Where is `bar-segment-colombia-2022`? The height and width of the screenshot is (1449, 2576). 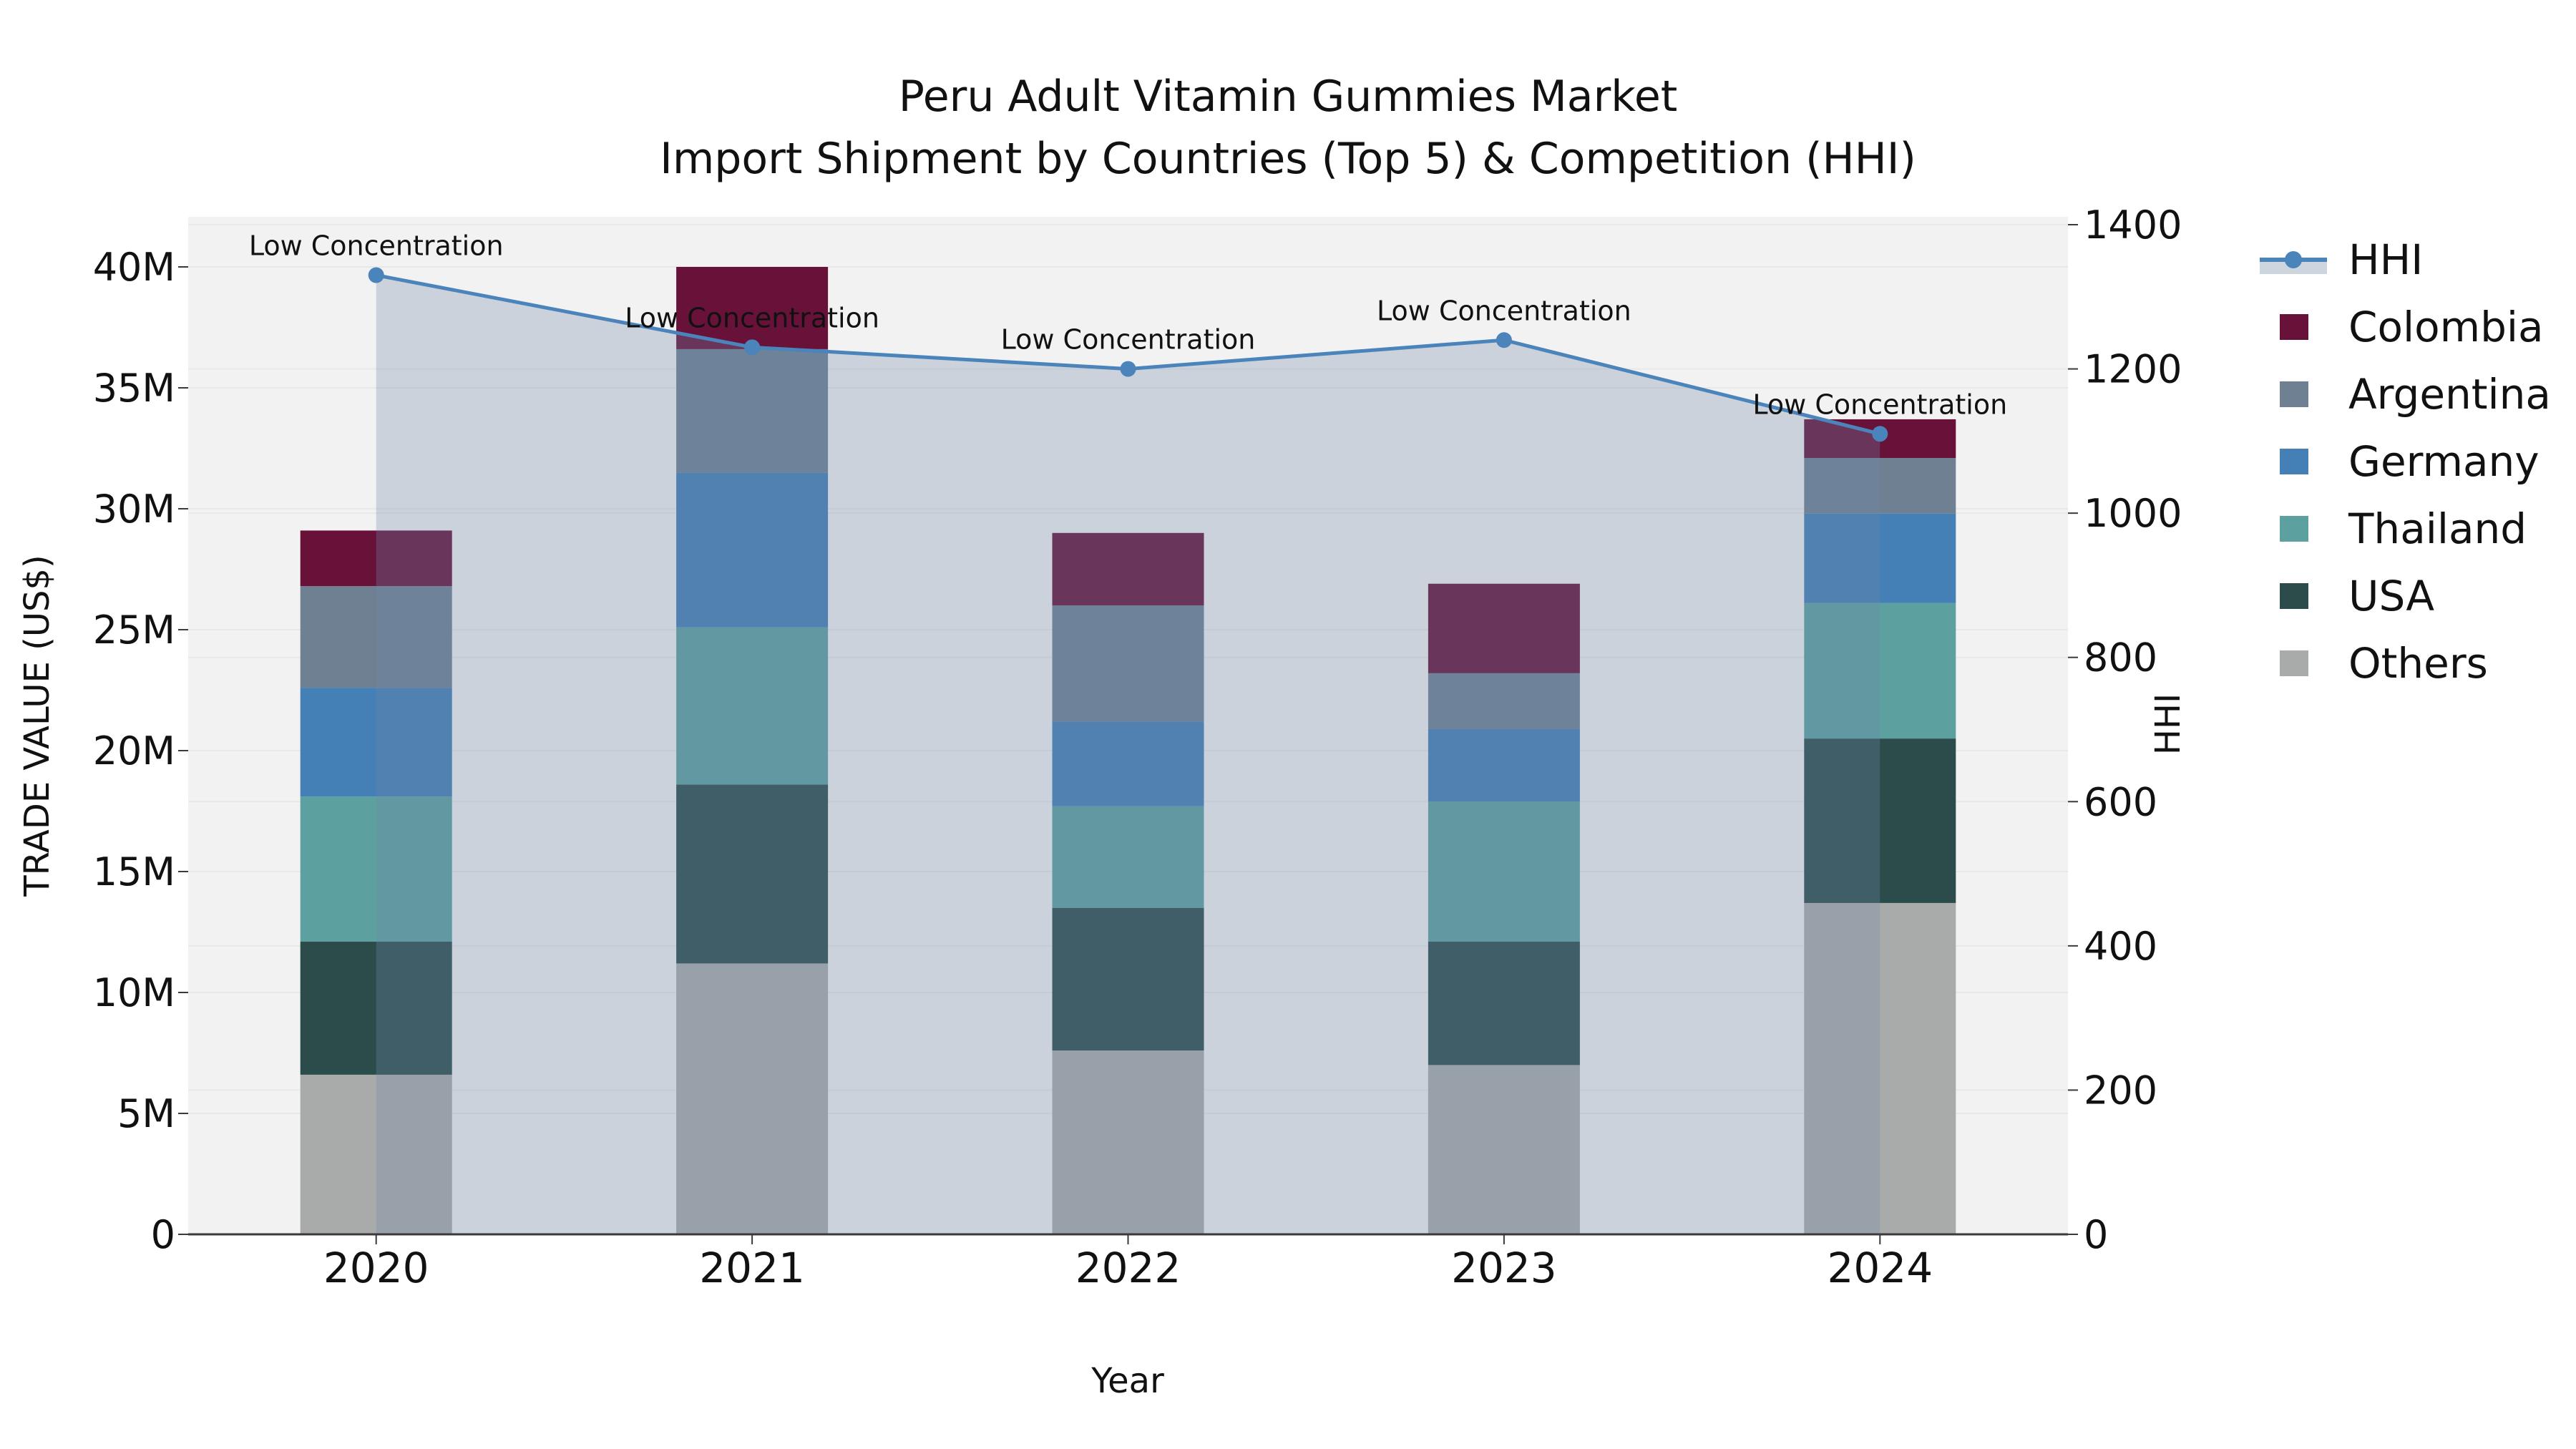 bar-segment-colombia-2022 is located at coordinates (1128, 569).